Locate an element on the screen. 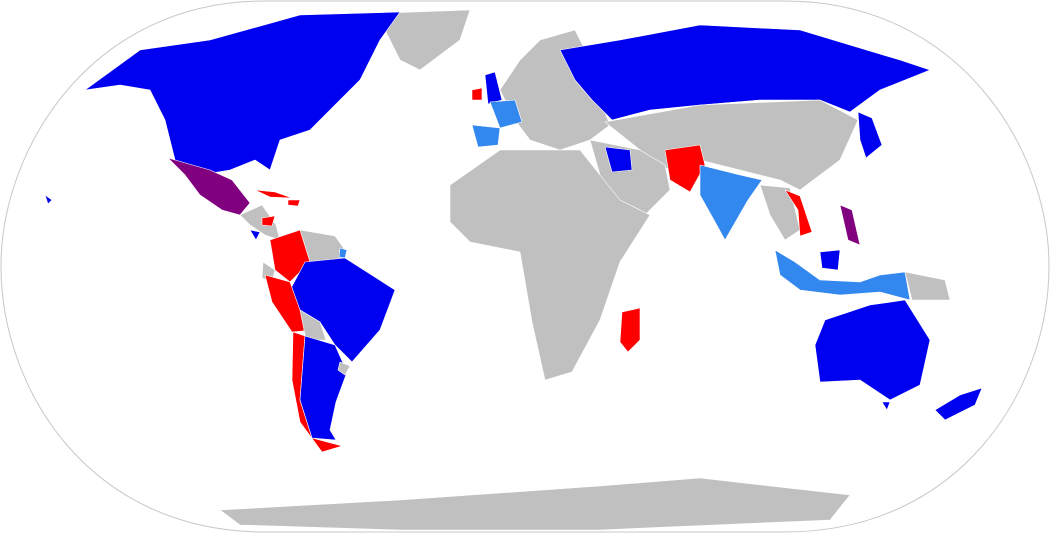 This screenshot has width=1050, height=533. region-honduras is located at coordinates (268, 221).